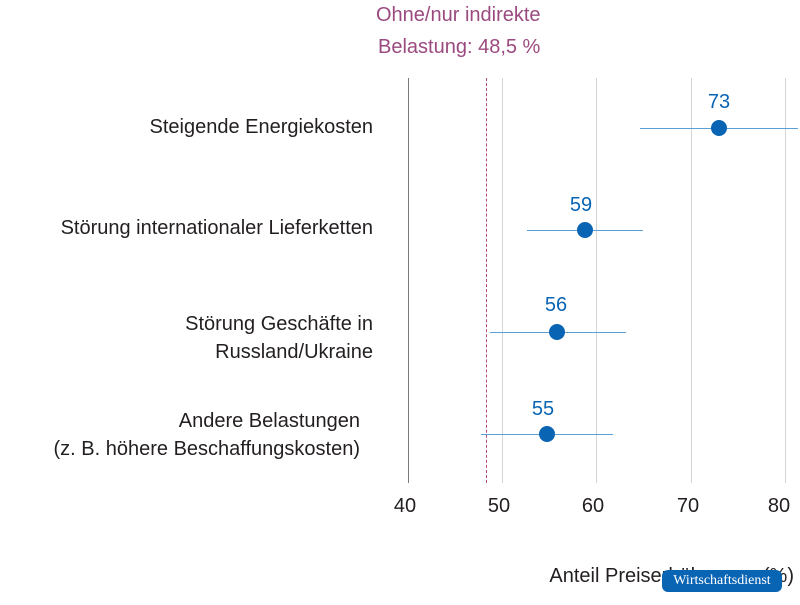 This screenshot has height=605, width=800. I want to click on x-tick-label: 50, so click(499, 506).